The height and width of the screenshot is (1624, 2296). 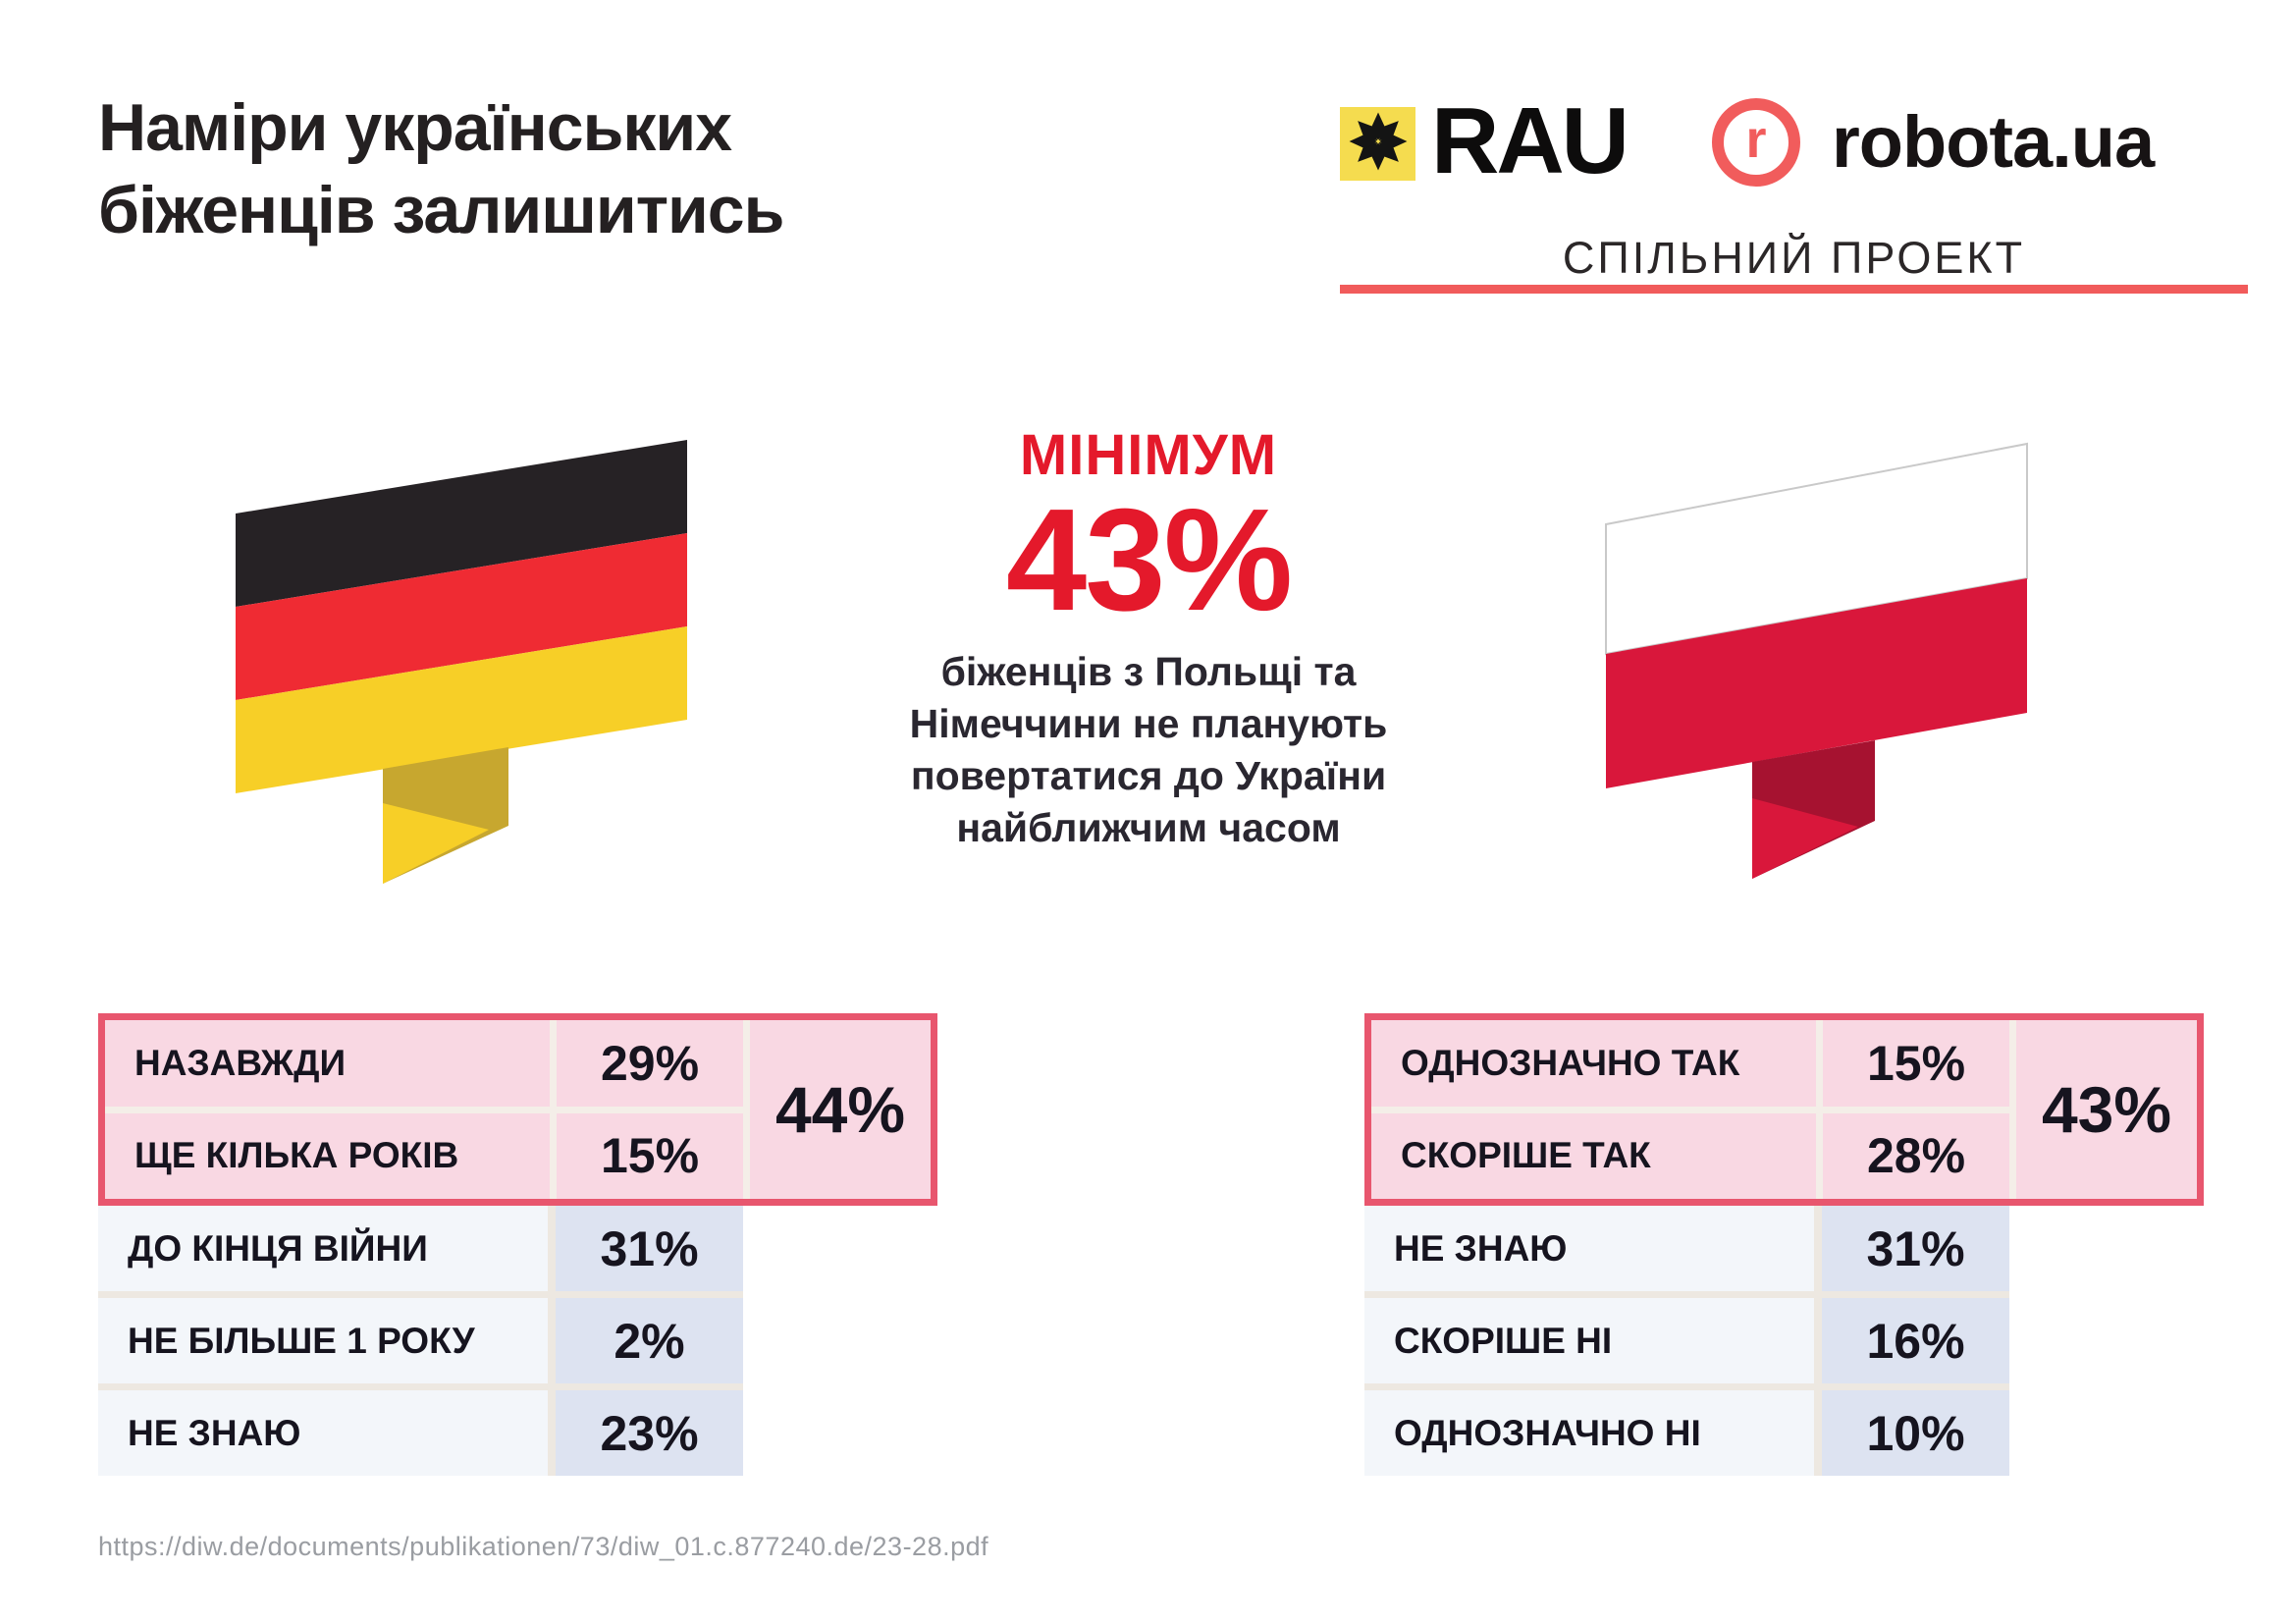 I want to click on table-row-value: 29%, so click(x=650, y=1063).